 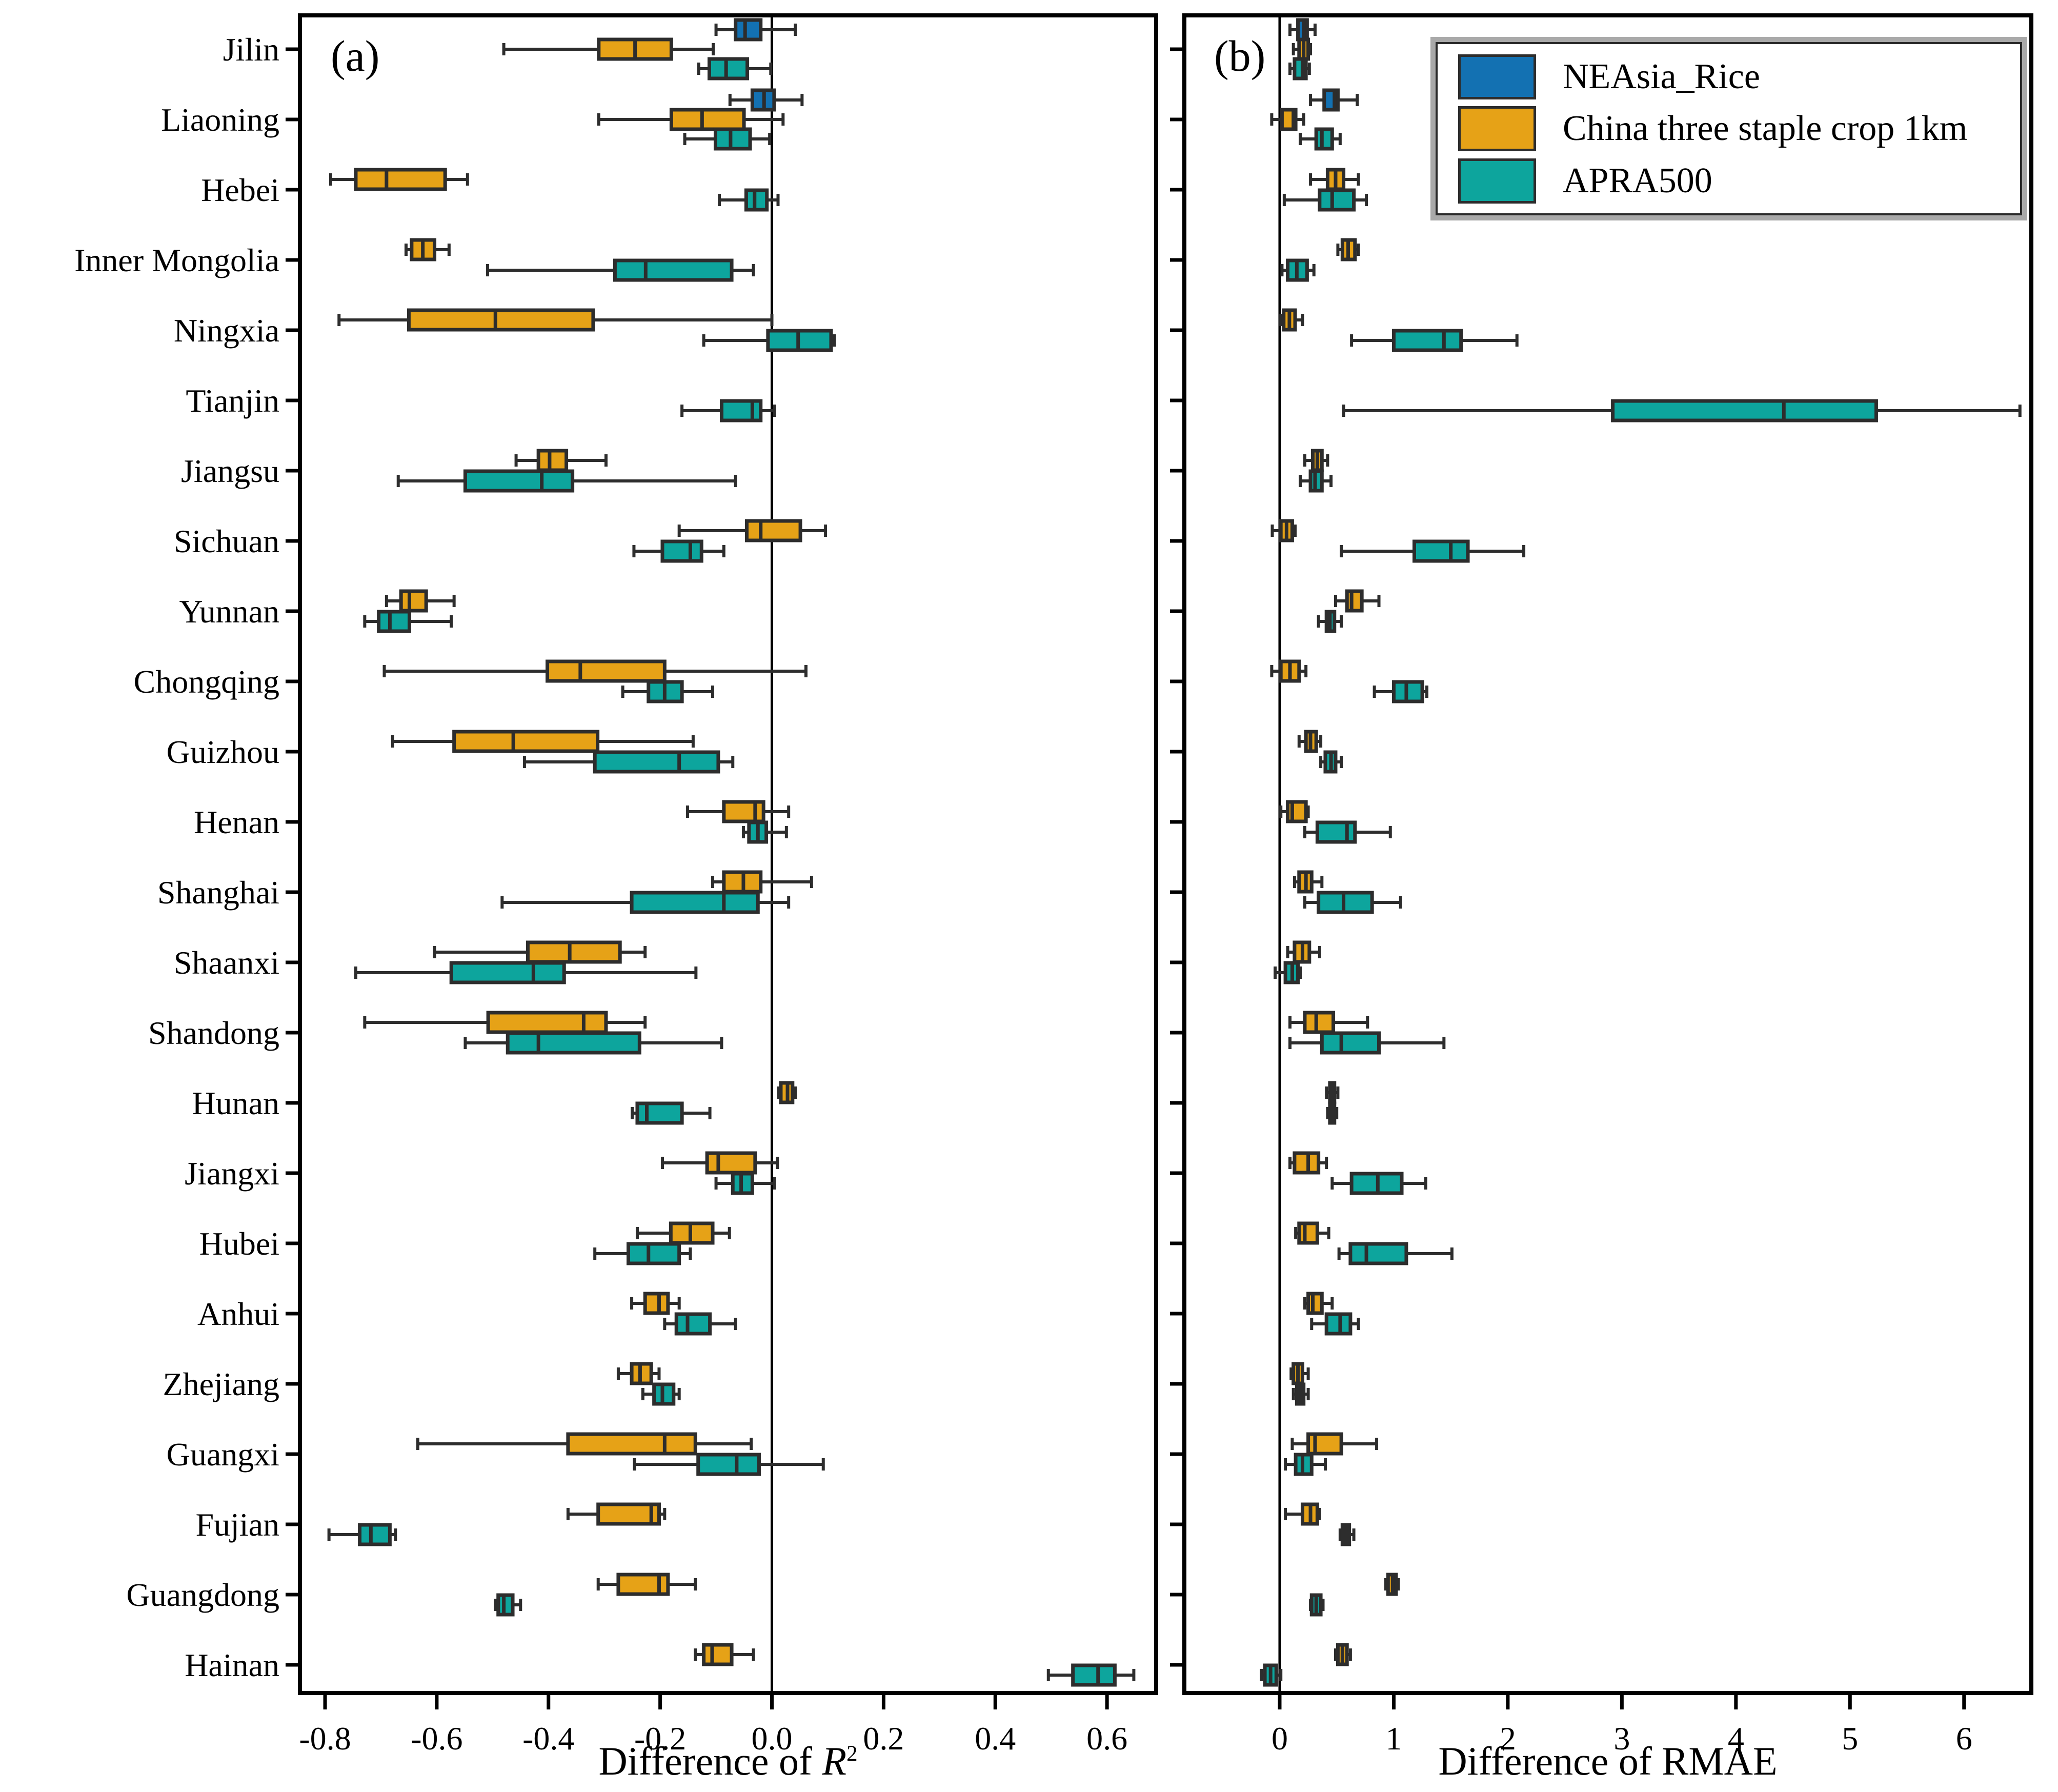 What do you see at coordinates (1319, 1022) in the screenshot?
I see `box-china-three-staple-crop-1km-shandong-b` at bounding box center [1319, 1022].